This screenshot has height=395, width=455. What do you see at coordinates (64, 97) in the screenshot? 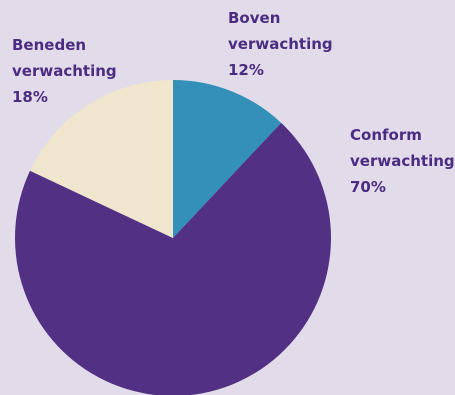
I see `slice-label-beneden-value: 18%` at bounding box center [64, 97].